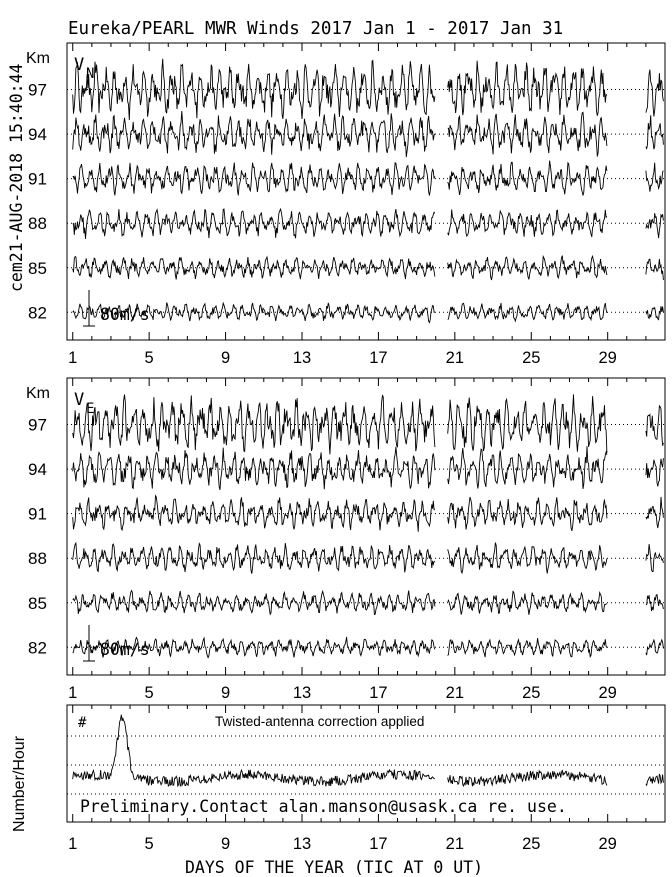 The height and width of the screenshot is (877, 672). Describe the element at coordinates (342, 844) in the screenshot. I see `x-tick-labels-panel3: 1 5 9 13 17 21 25 29` at that location.